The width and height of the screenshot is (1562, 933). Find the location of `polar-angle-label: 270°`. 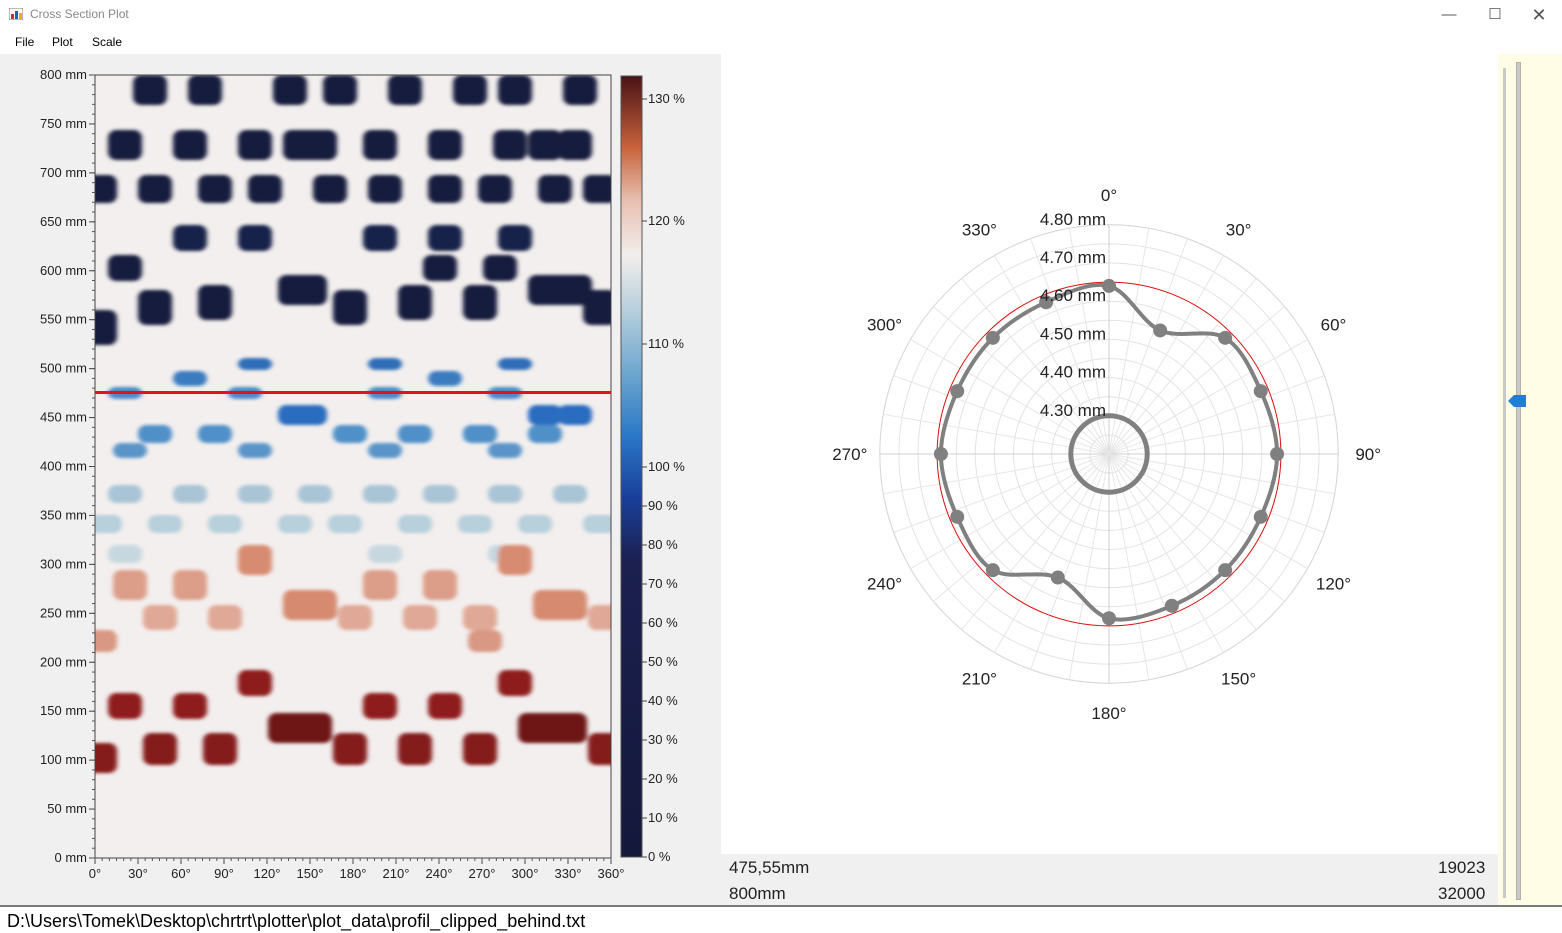

polar-angle-label: 270° is located at coordinates (849, 454).